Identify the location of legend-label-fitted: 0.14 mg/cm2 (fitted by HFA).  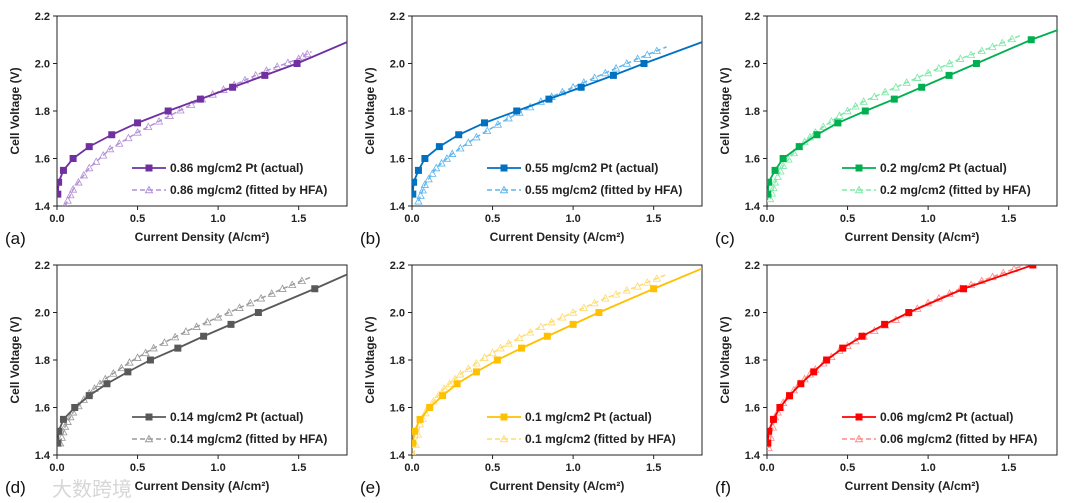
(248, 439).